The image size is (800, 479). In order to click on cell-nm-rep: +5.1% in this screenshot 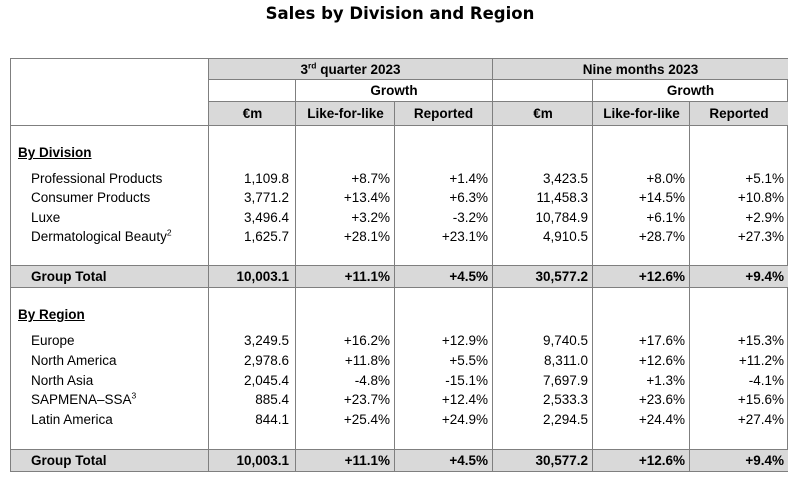, I will do `click(764, 178)`.